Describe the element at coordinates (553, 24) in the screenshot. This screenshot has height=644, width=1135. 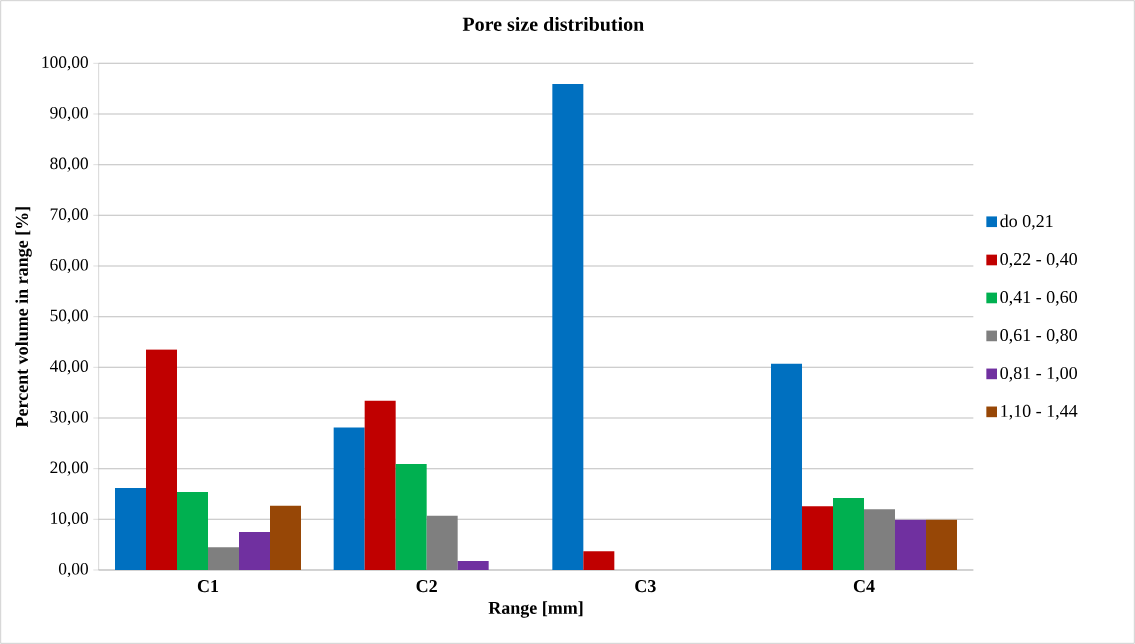
I see `chart-title: Pore size distribution` at that location.